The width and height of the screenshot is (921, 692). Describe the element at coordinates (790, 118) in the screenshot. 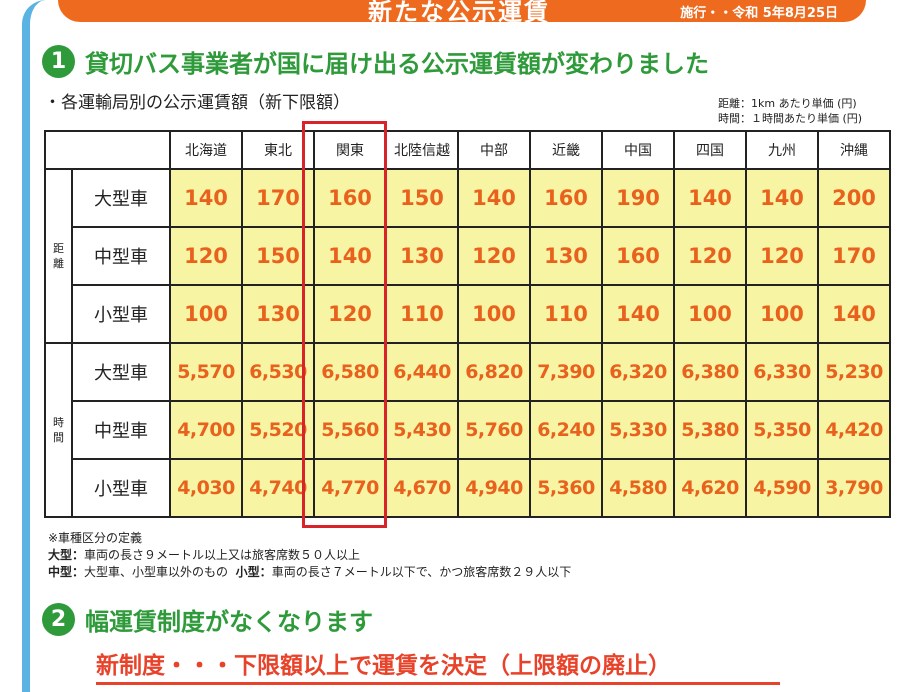

I see `time-unit-note: 時間：１時間あたり単価 (円)` at that location.